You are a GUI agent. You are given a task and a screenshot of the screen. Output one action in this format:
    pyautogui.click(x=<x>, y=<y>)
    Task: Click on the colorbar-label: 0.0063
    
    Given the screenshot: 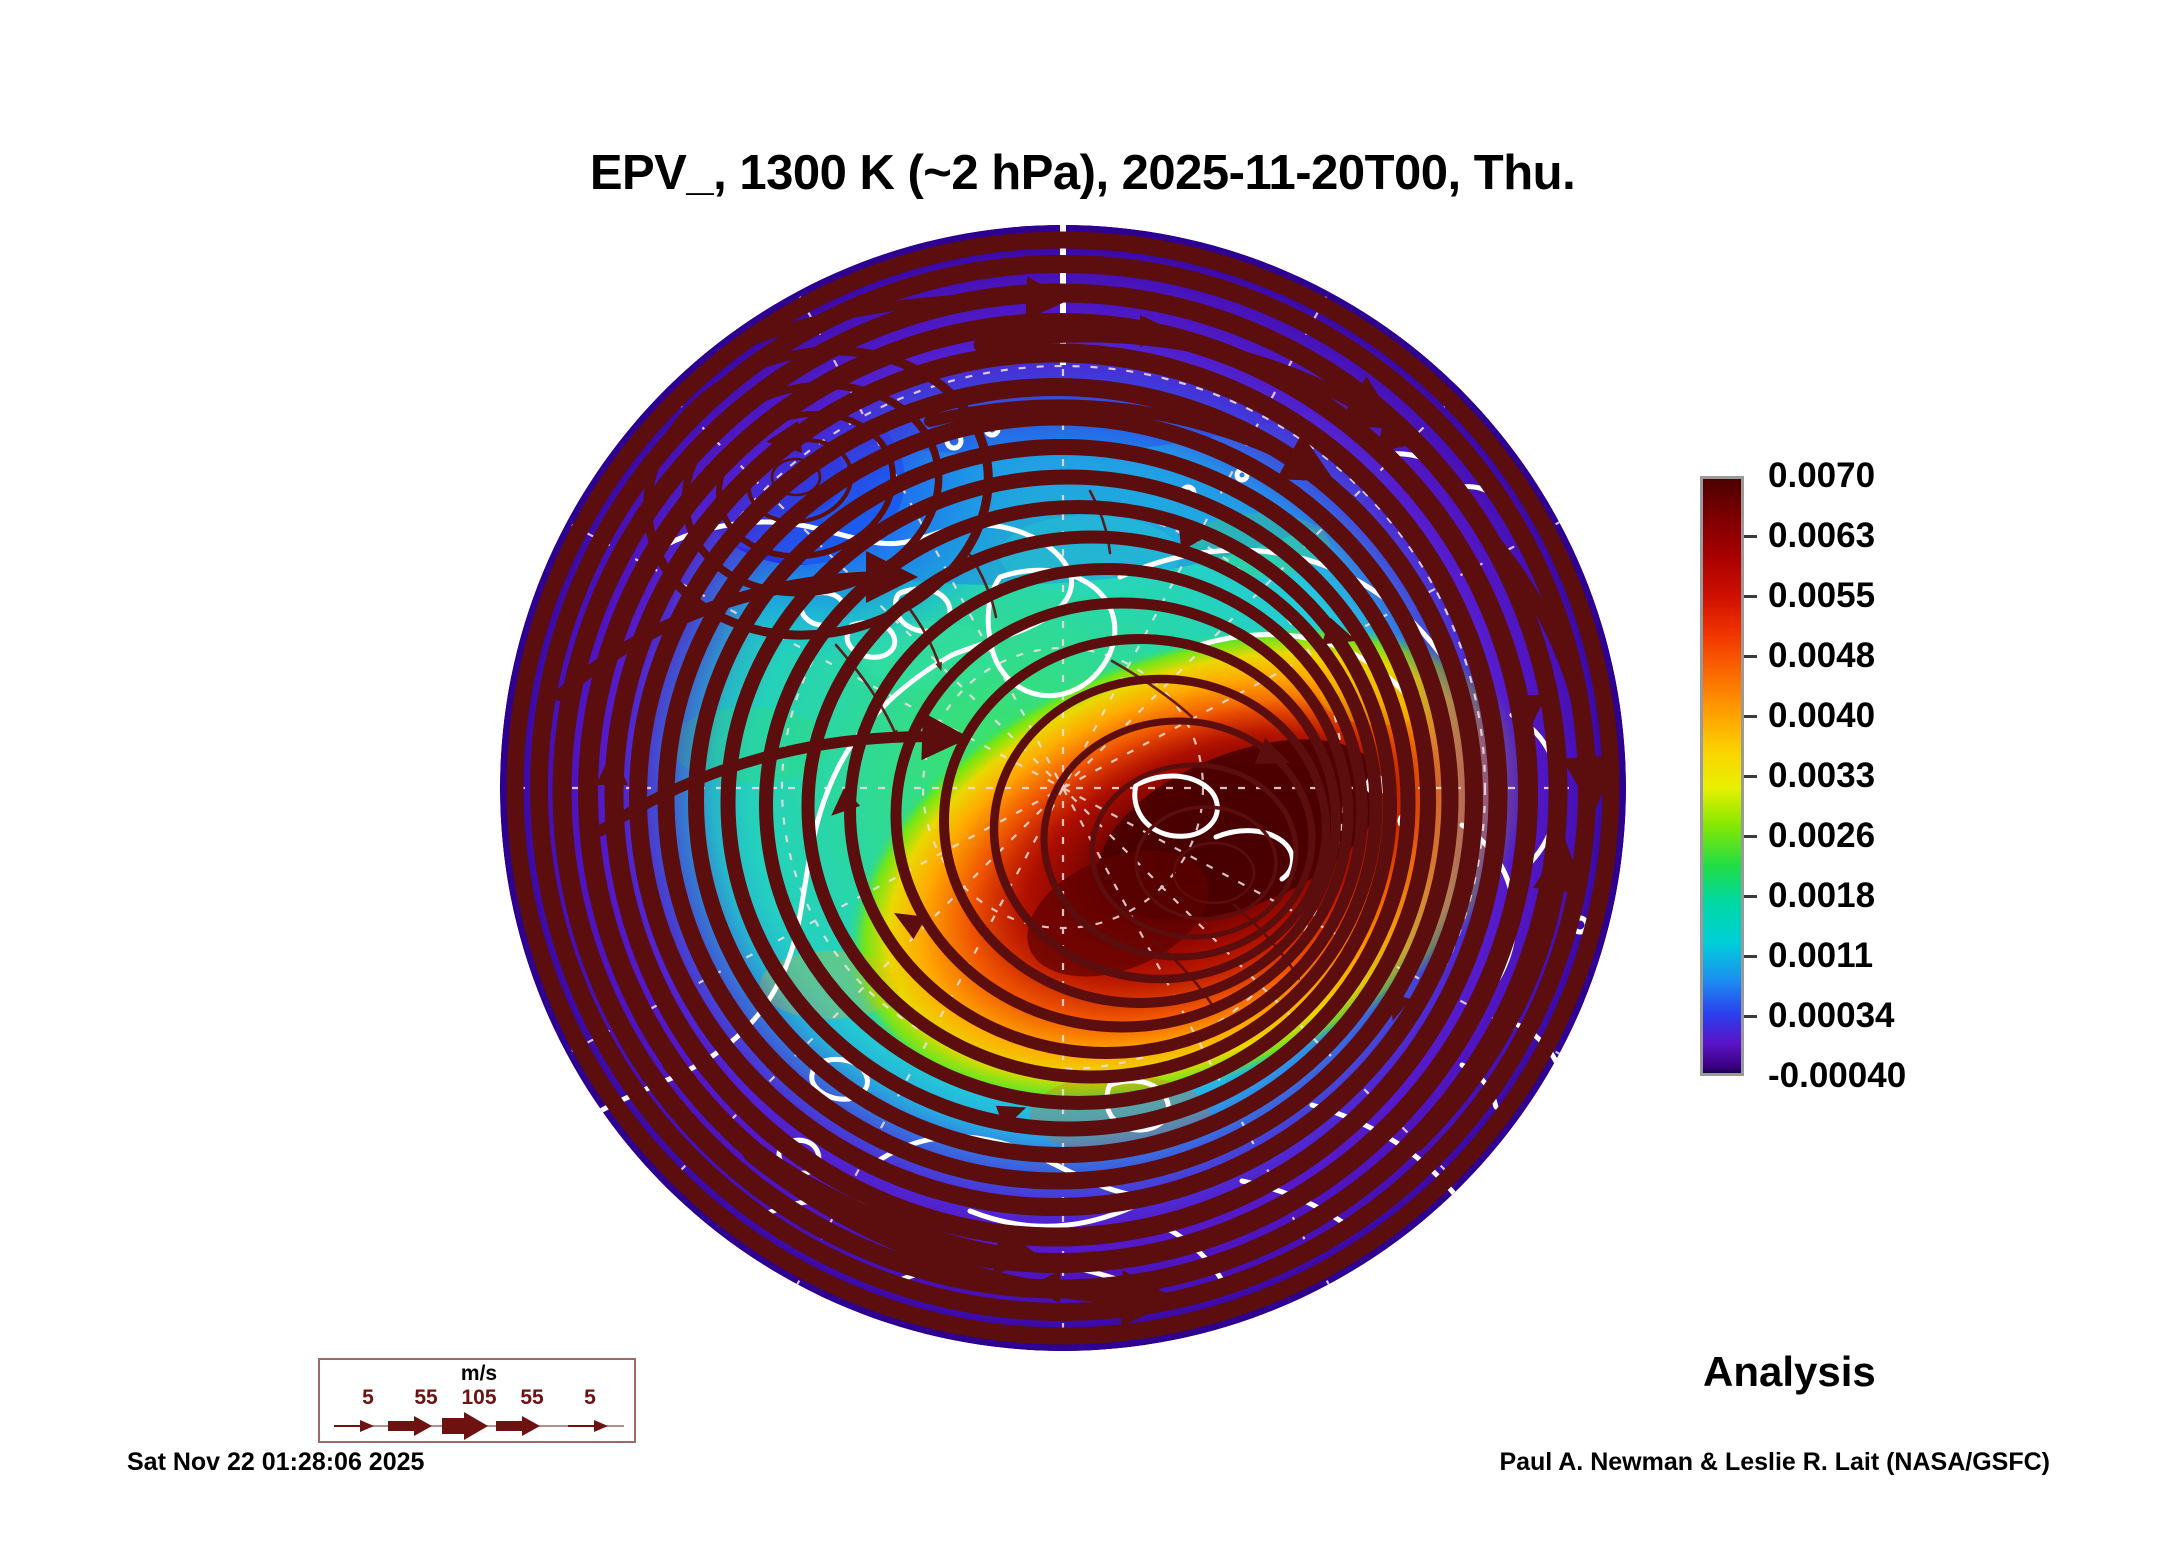 What is the action you would take?
    pyautogui.click(x=1822, y=535)
    